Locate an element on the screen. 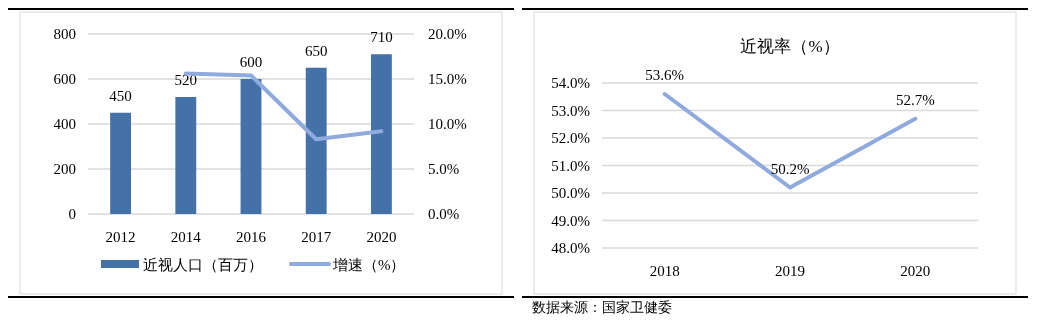  data-label: 53.6% is located at coordinates (665, 75).